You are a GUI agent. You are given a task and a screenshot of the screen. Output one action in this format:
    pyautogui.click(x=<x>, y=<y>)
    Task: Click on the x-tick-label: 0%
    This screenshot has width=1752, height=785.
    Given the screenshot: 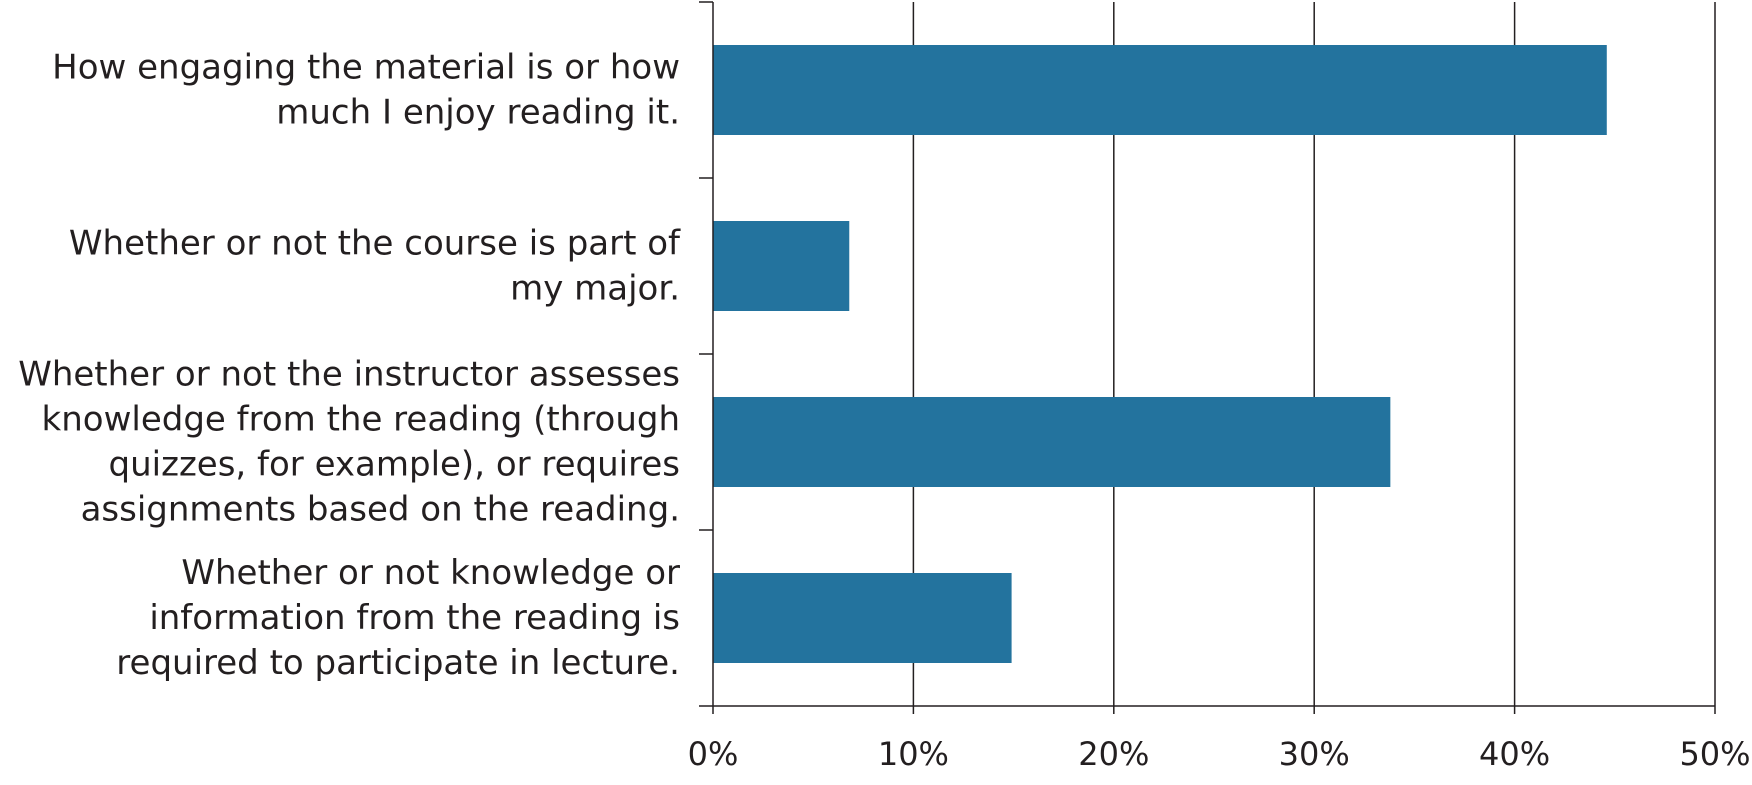 What is the action you would take?
    pyautogui.click(x=713, y=754)
    